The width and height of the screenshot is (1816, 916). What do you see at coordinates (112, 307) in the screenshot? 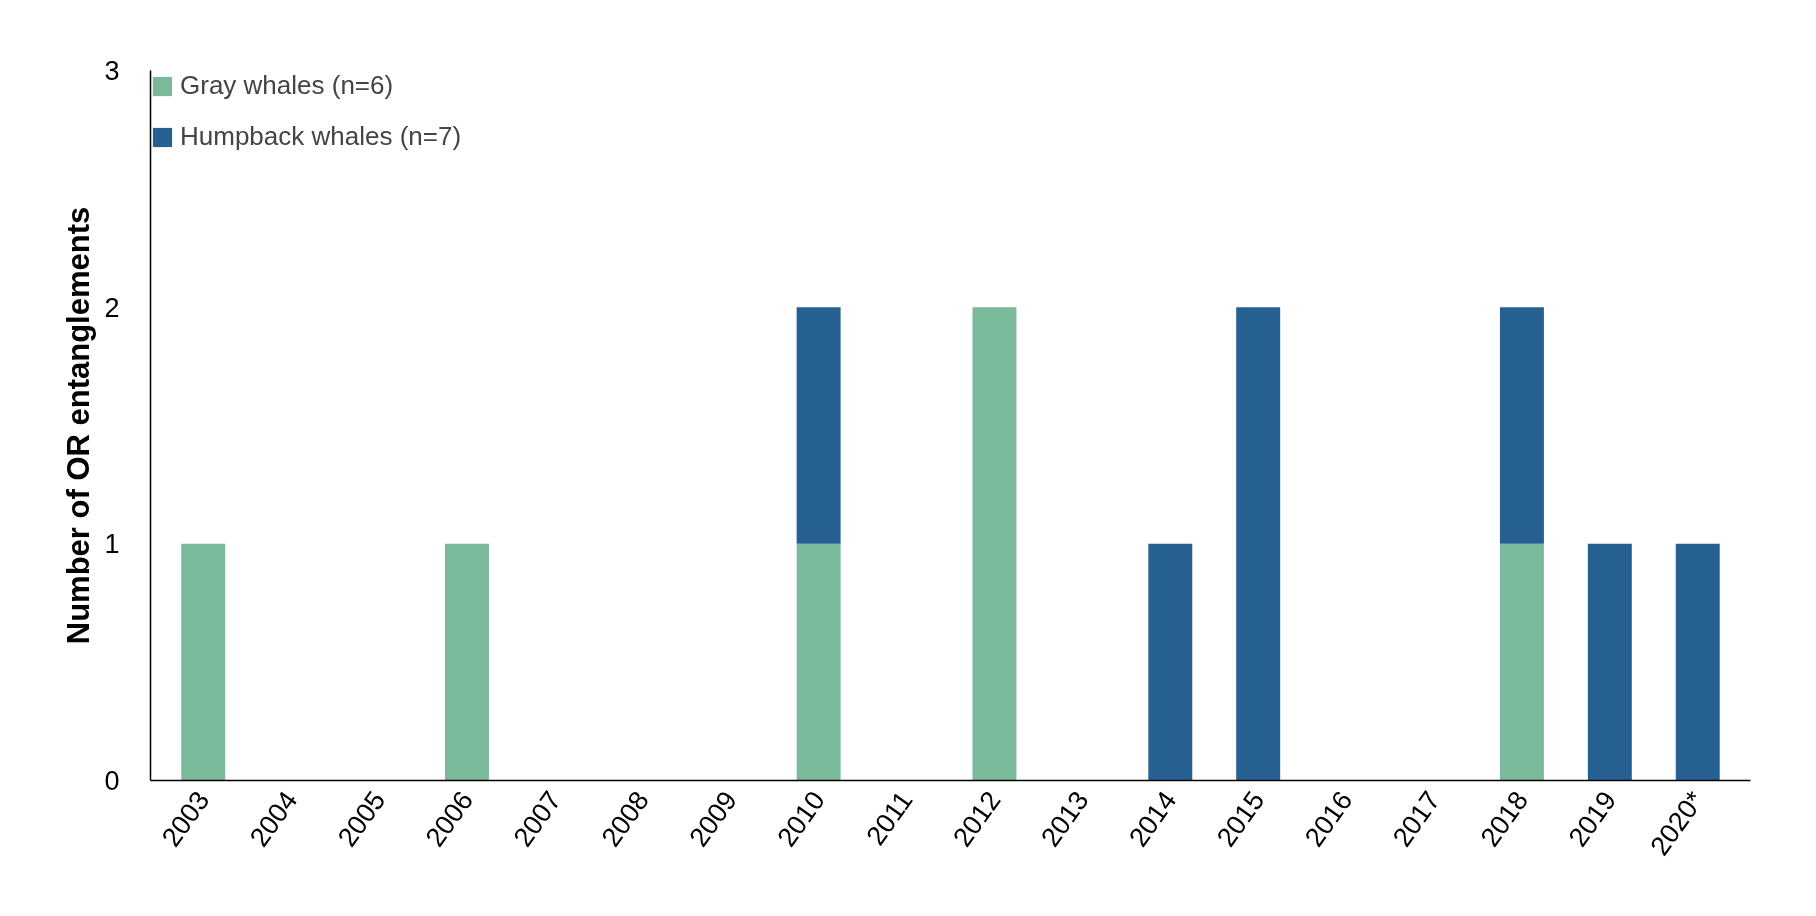
I see `y-tick-label: 2` at bounding box center [112, 307].